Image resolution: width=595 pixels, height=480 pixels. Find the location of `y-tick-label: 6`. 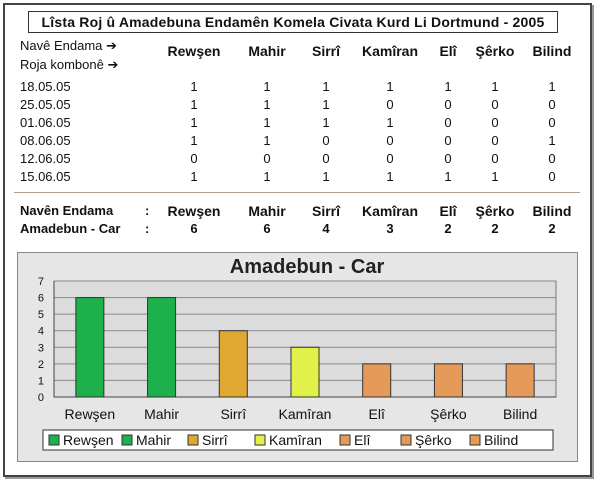

y-tick-label: 6 is located at coordinates (41, 299).